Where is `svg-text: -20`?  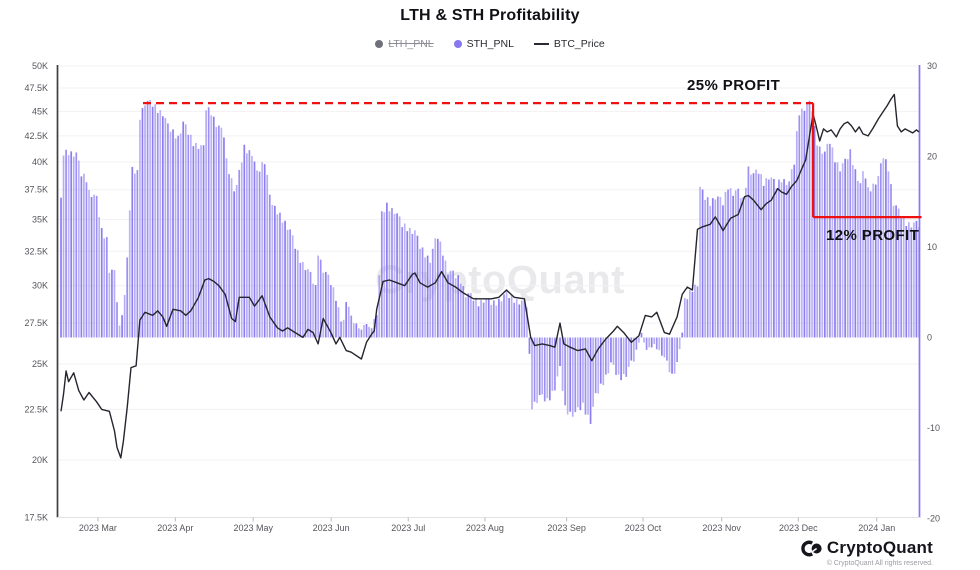 svg-text: -20 is located at coordinates (933, 519).